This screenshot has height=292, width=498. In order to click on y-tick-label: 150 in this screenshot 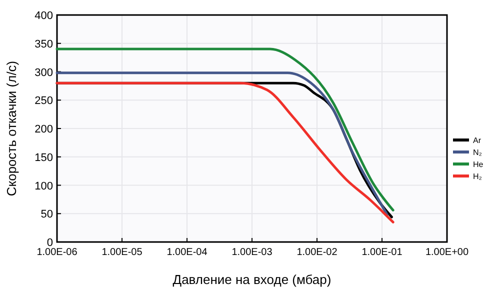, I will do `click(43, 158)`.